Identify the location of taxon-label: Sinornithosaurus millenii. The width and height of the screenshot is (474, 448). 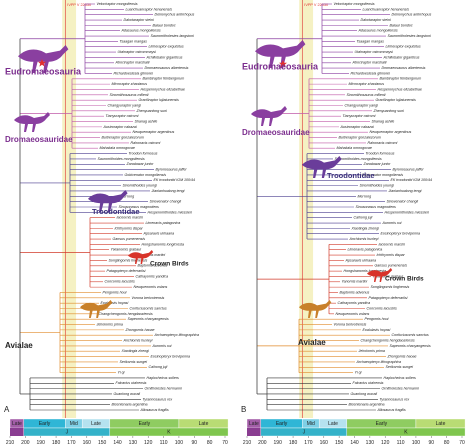
(129, 95).